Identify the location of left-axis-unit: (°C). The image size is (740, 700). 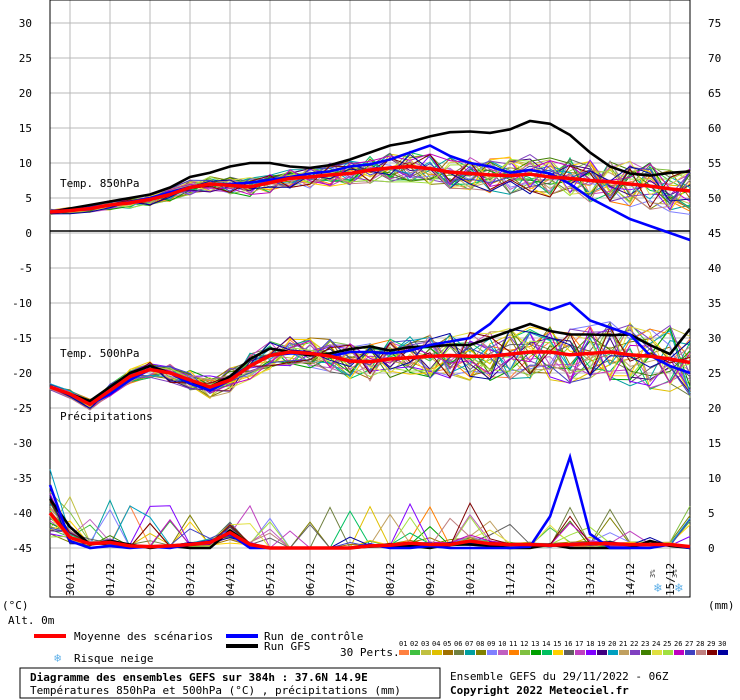
(15, 605).